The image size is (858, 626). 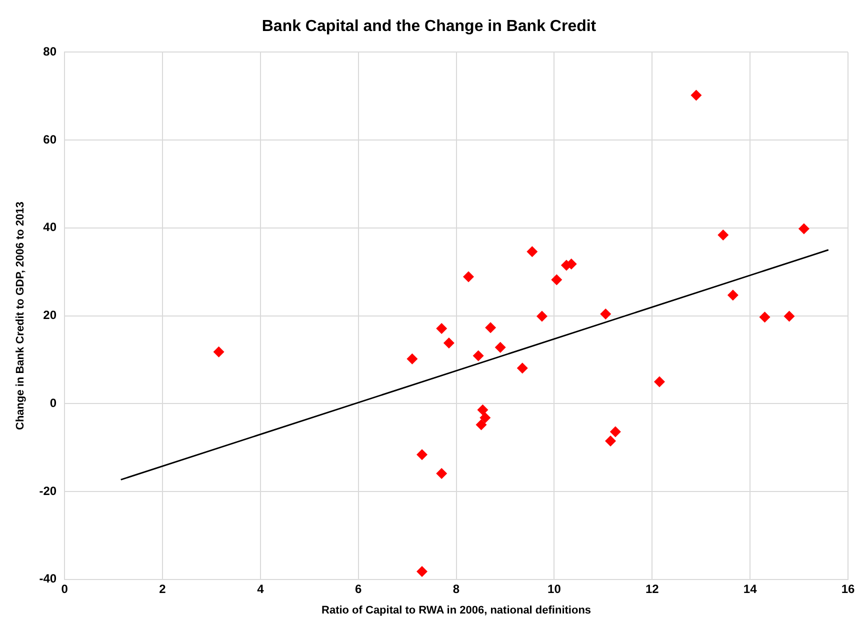 I want to click on y-tick-label: -40, so click(x=48, y=579).